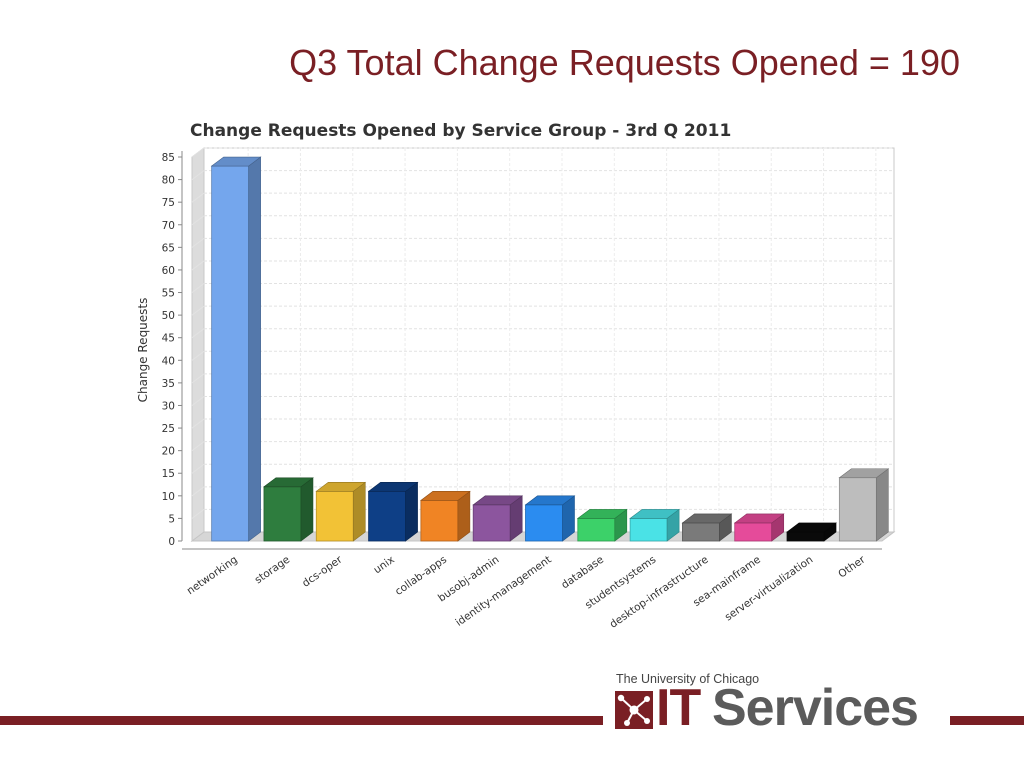 This screenshot has height=768, width=1024. I want to click on x-tick-label: desktop-infrastructure, so click(659, 592).